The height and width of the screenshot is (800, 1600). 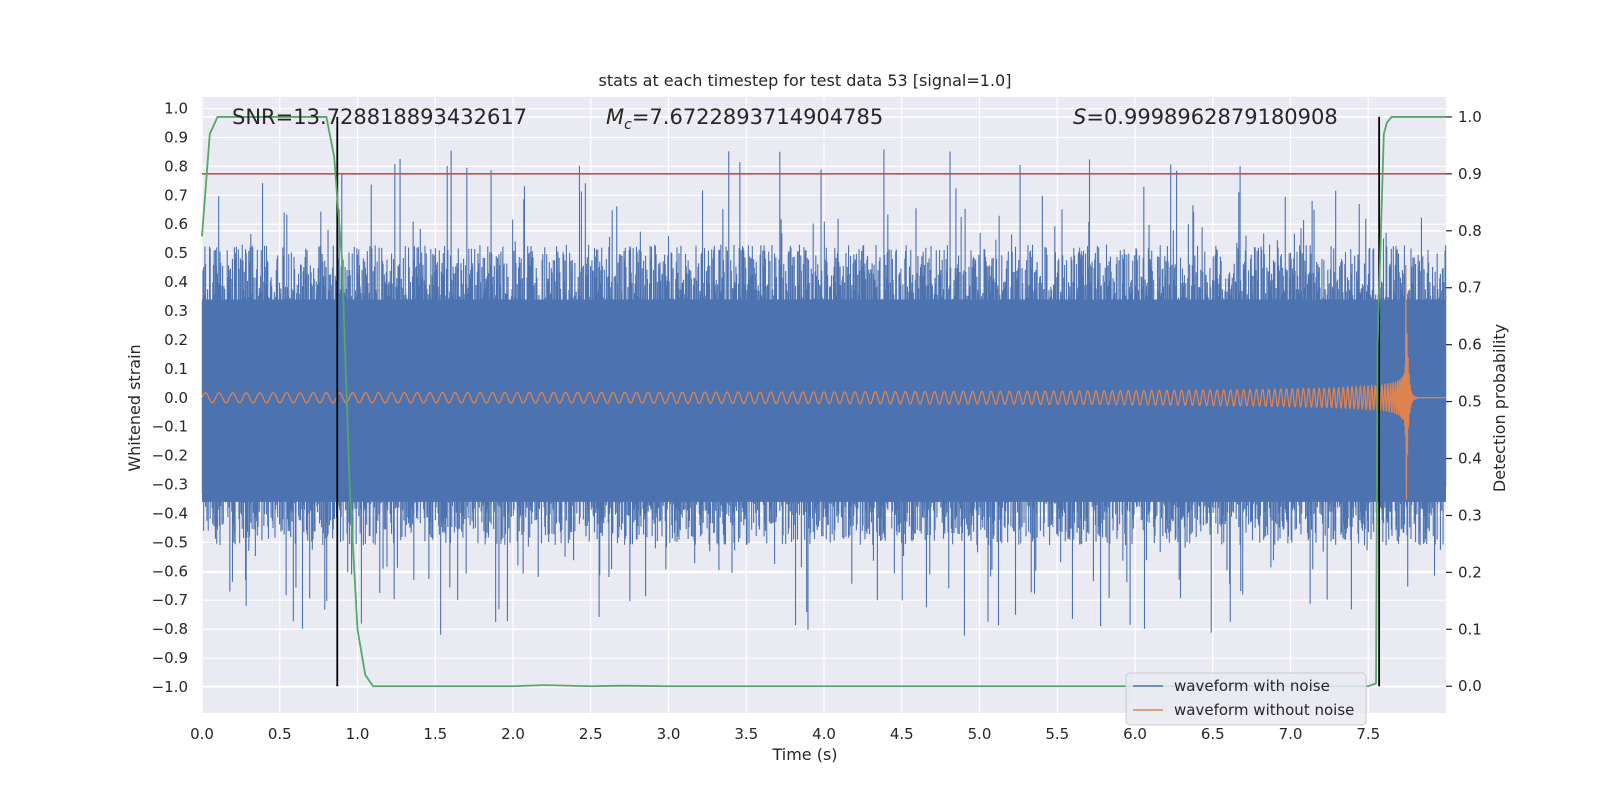 I want to click on y-axis-label: Whitened strain, so click(x=134, y=407).